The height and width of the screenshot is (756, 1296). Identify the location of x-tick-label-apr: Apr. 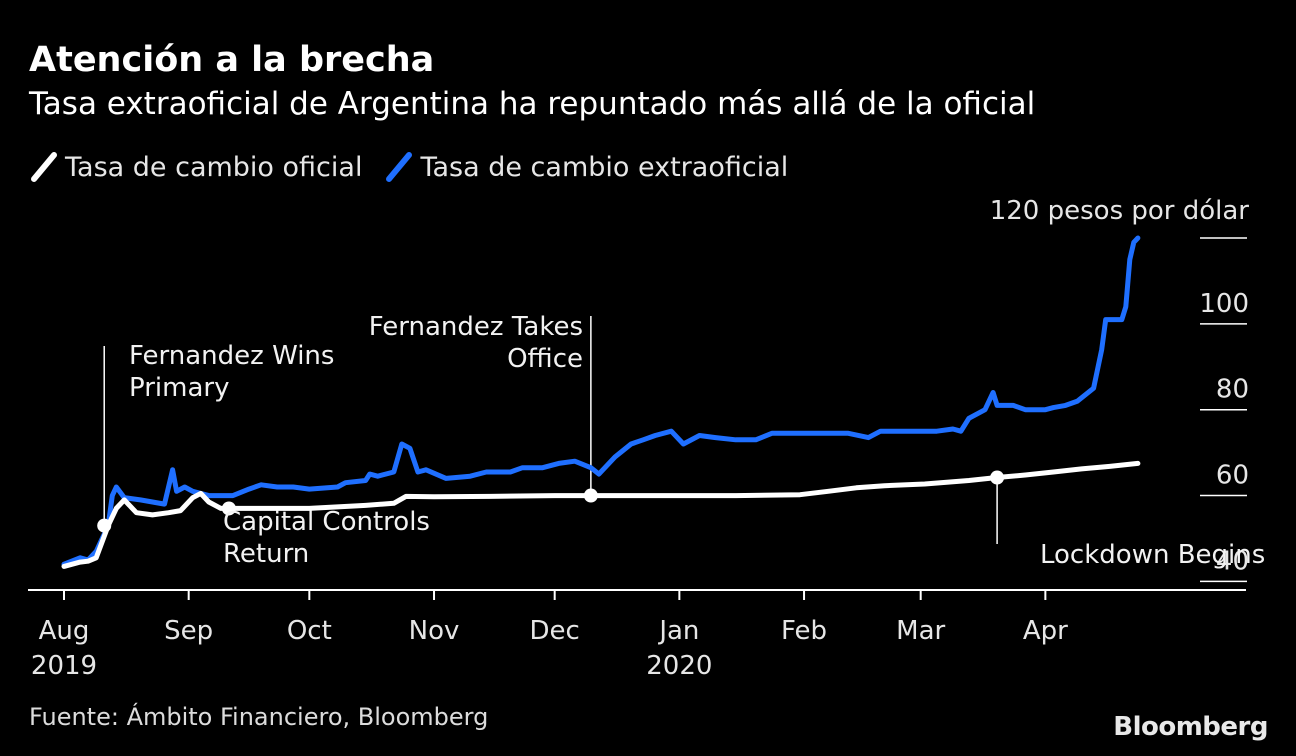
(1045, 631).